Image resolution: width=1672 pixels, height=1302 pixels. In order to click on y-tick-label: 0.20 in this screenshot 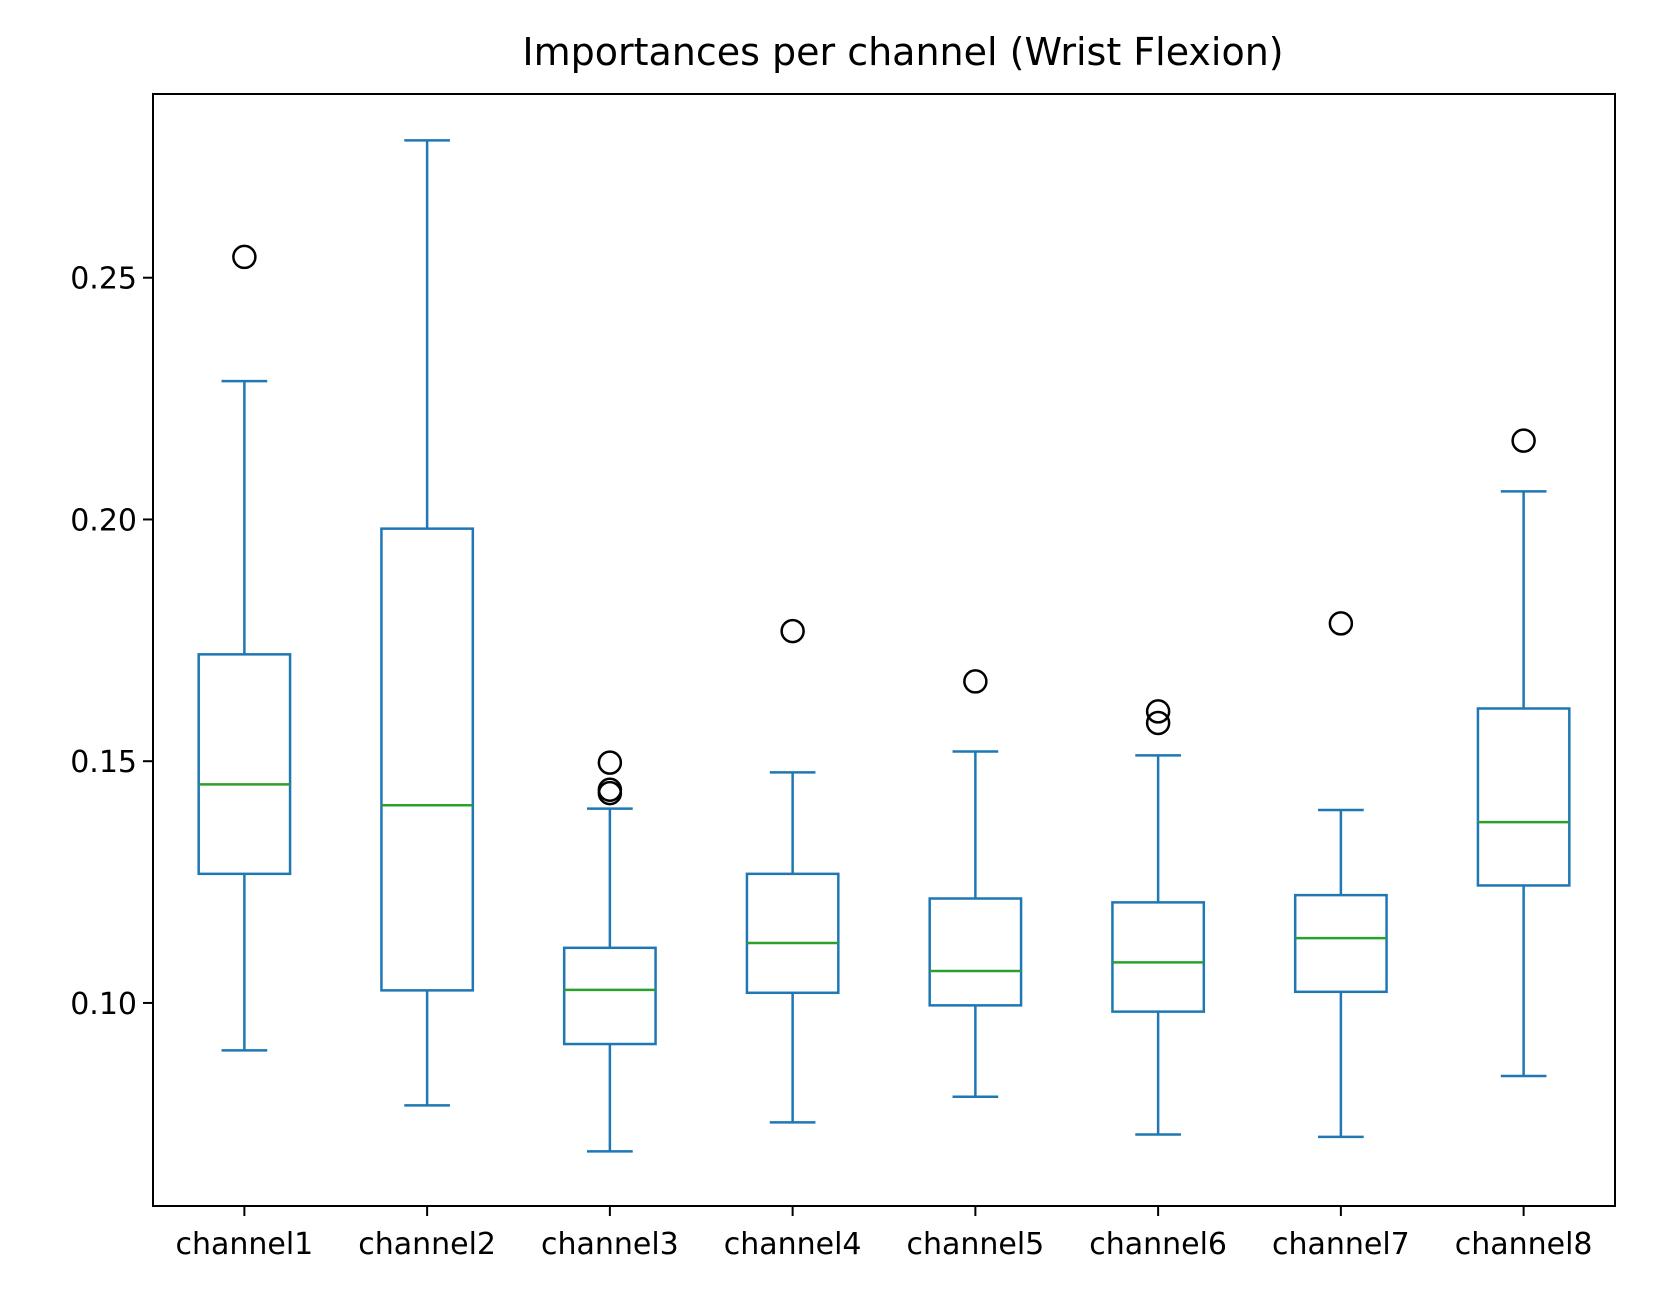, I will do `click(103, 520)`.